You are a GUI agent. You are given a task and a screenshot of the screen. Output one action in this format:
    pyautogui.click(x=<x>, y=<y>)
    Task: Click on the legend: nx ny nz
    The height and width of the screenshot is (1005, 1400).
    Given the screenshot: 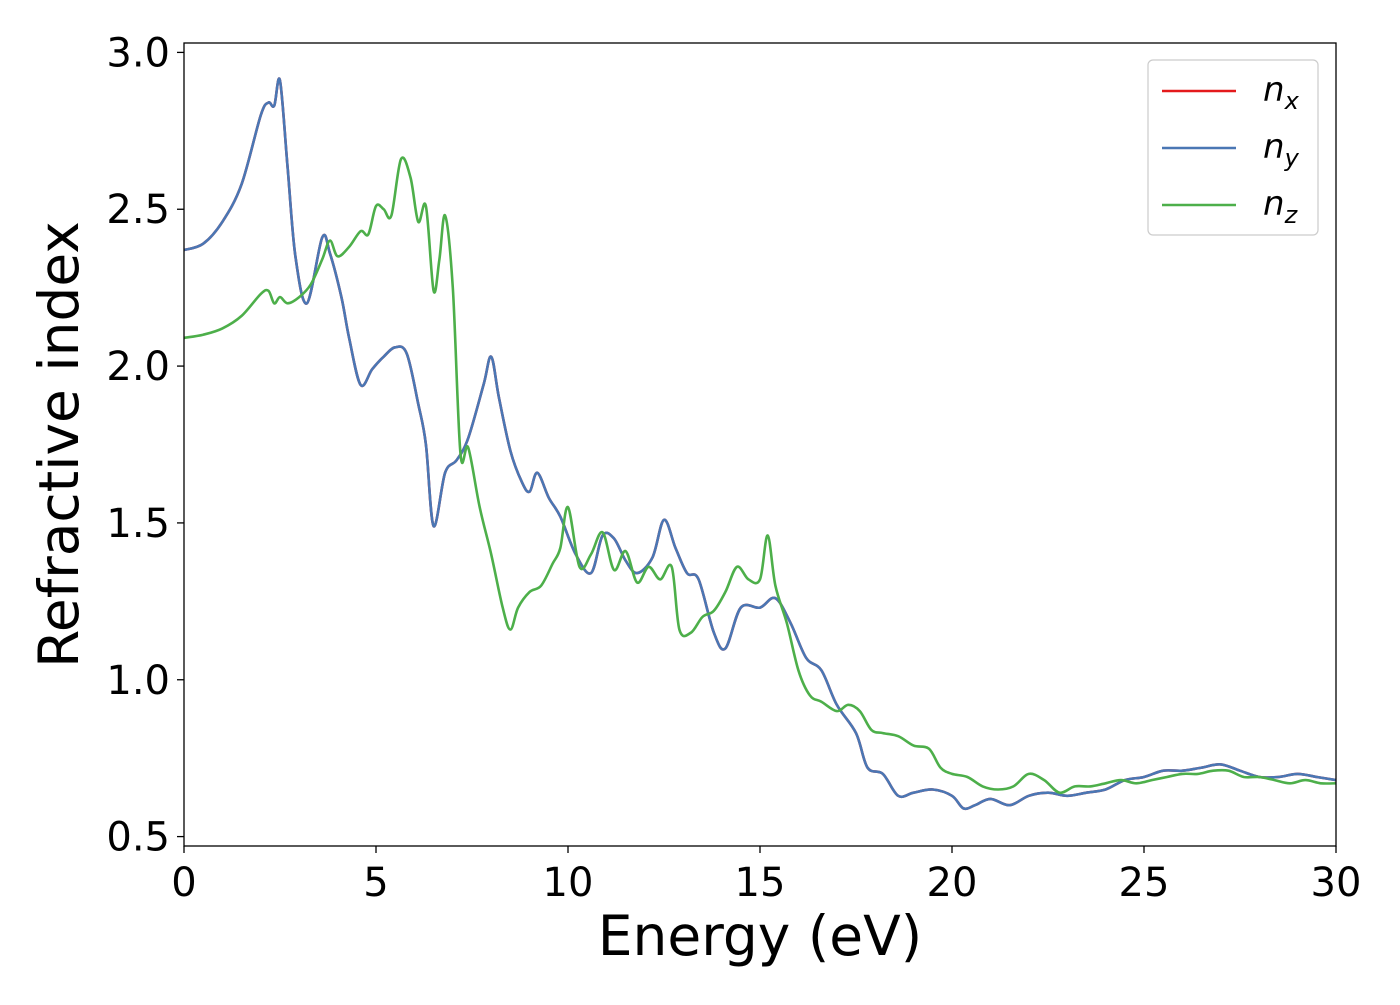 What is the action you would take?
    pyautogui.click(x=1233, y=147)
    